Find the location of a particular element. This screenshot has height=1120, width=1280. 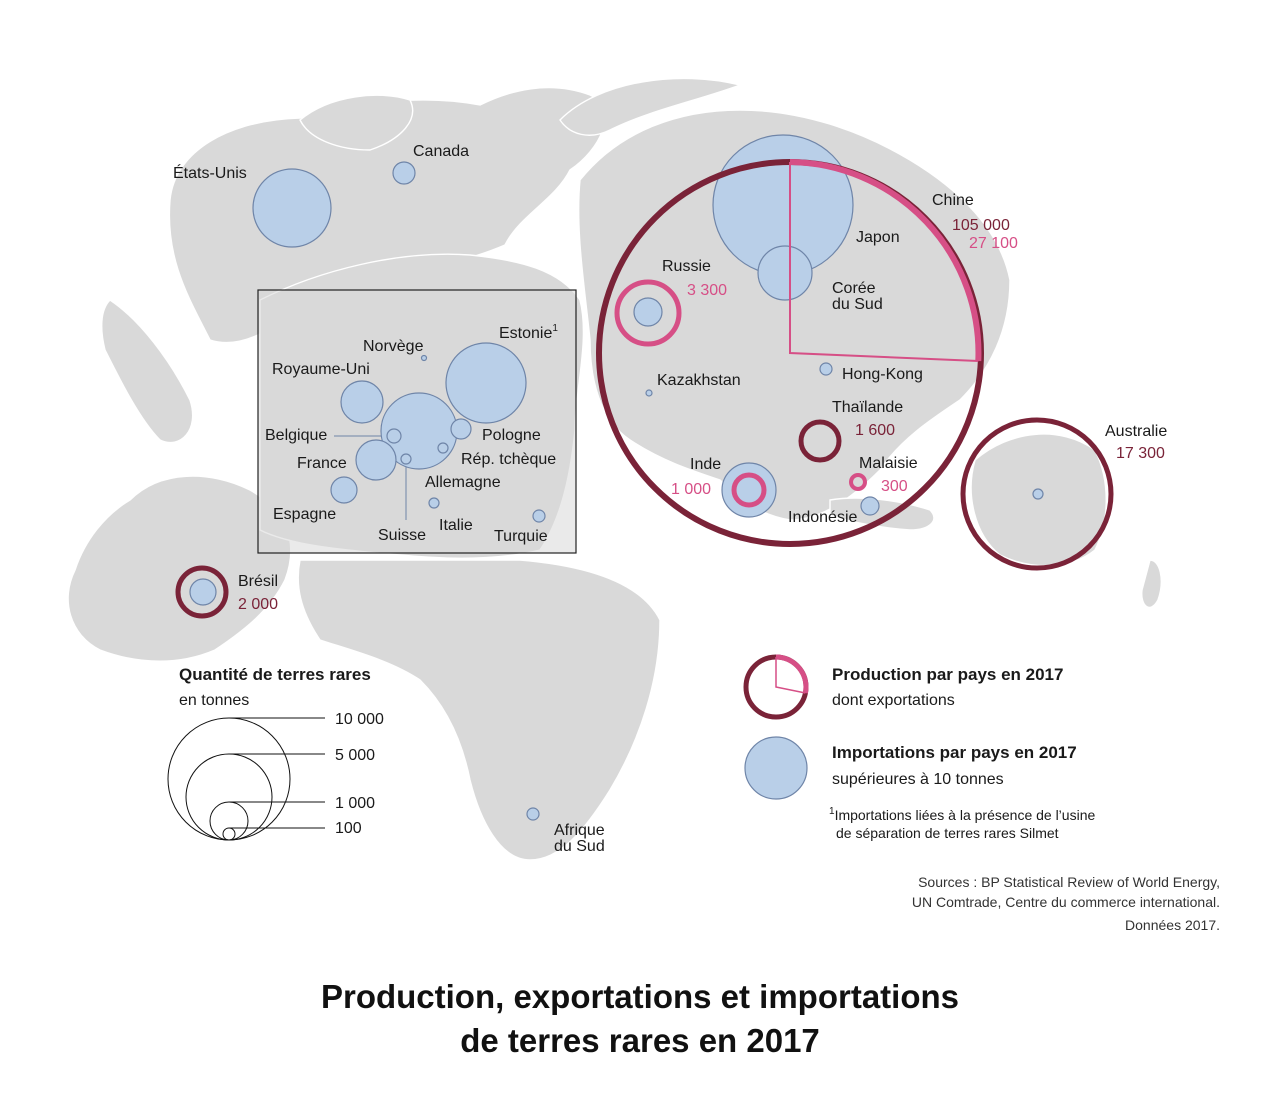

importer-bresil is located at coordinates (203, 592).